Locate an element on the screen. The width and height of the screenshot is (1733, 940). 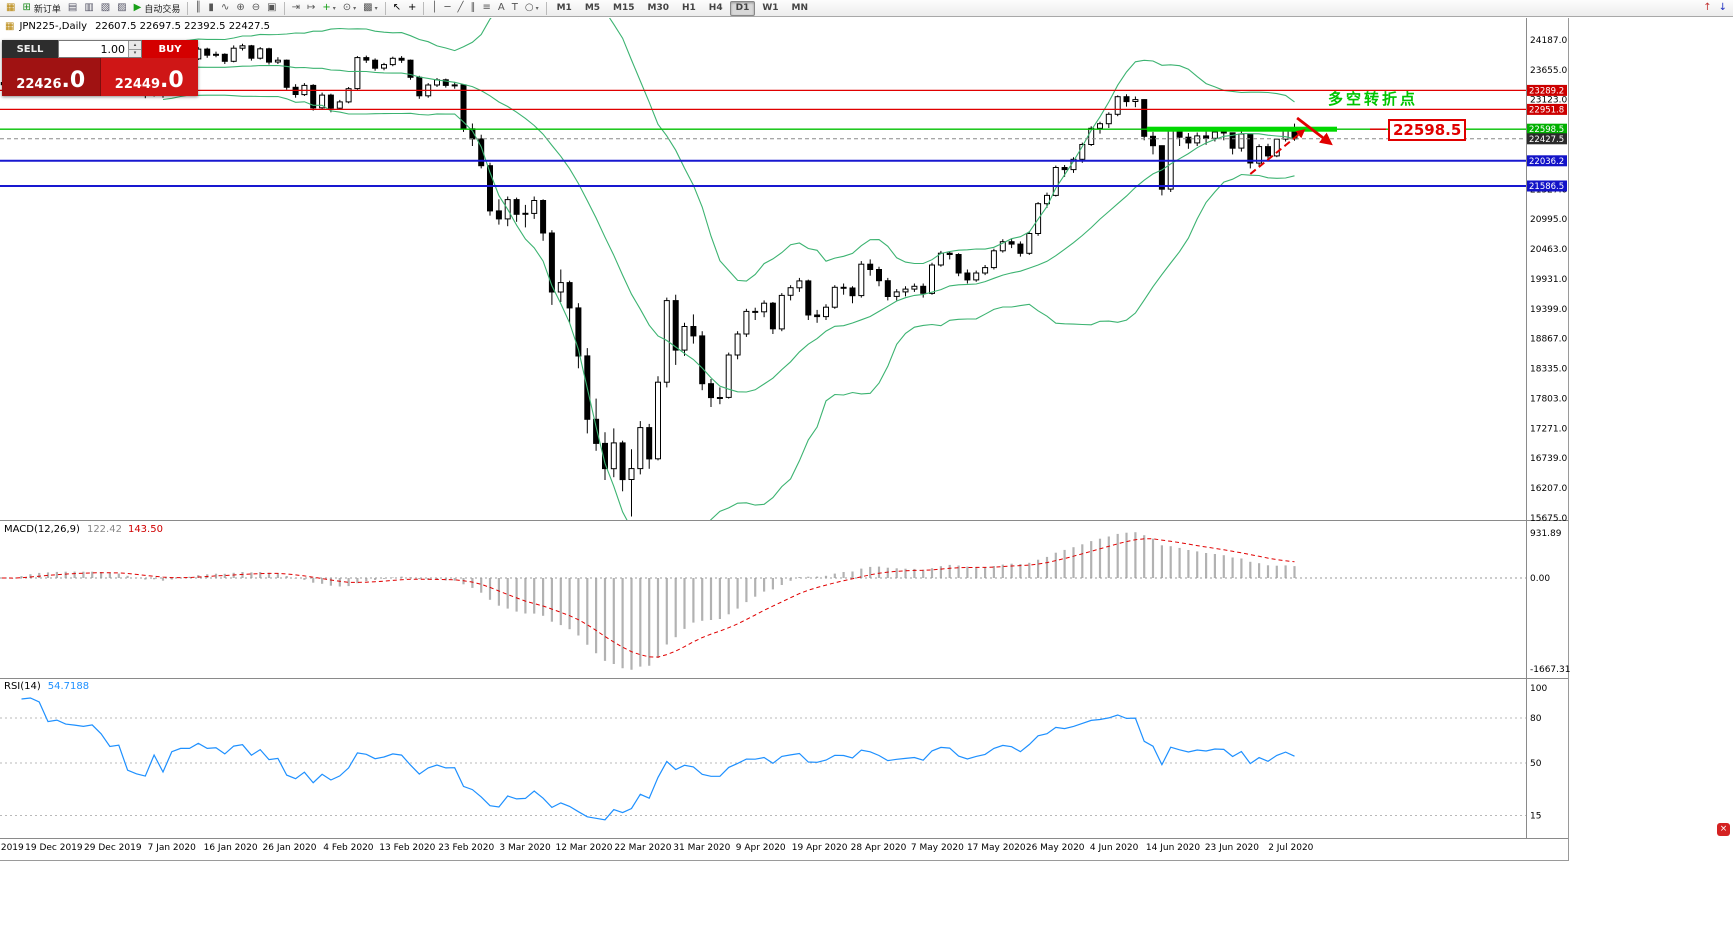
timeframe-m5: M5 is located at coordinates (592, 8).